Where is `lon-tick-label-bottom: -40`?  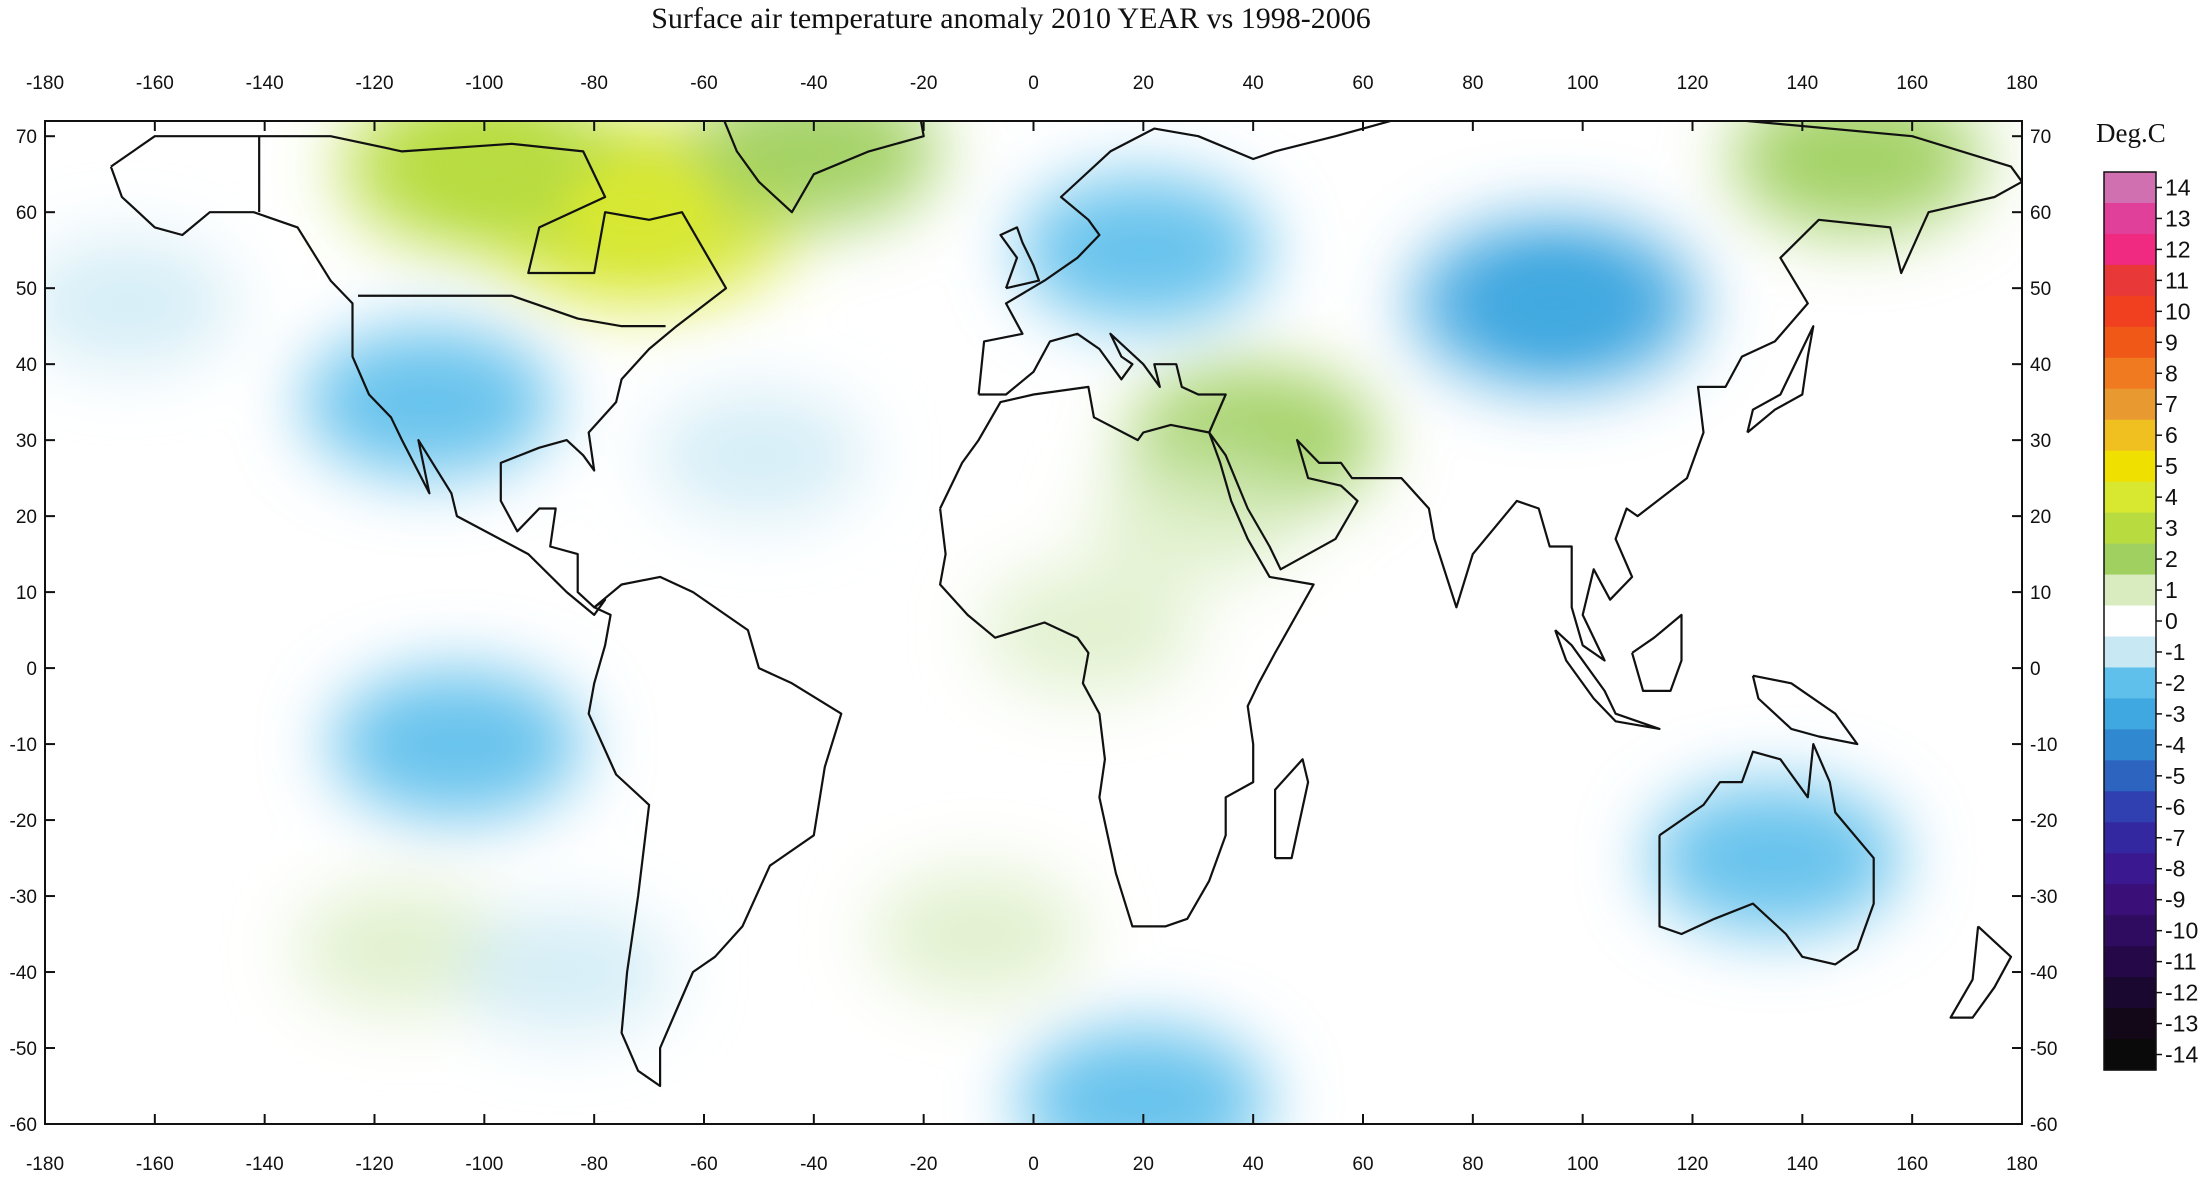
lon-tick-label-bottom: -40 is located at coordinates (813, 1164).